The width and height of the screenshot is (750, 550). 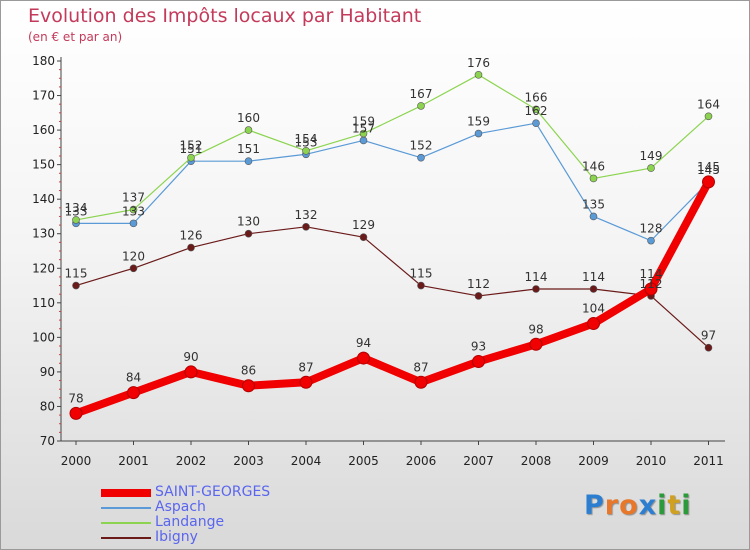 I want to click on y-tick-label: 150, so click(x=43, y=165).